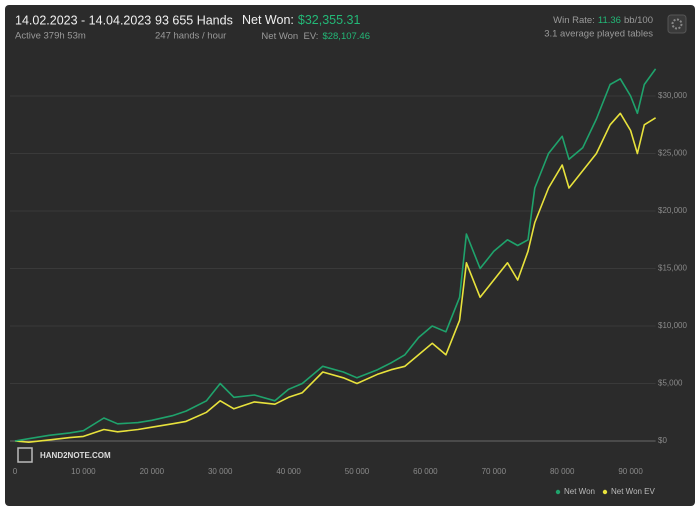 The height and width of the screenshot is (511, 700). Describe the element at coordinates (672, 95) in the screenshot. I see `y-tick-label: $30,000` at that location.